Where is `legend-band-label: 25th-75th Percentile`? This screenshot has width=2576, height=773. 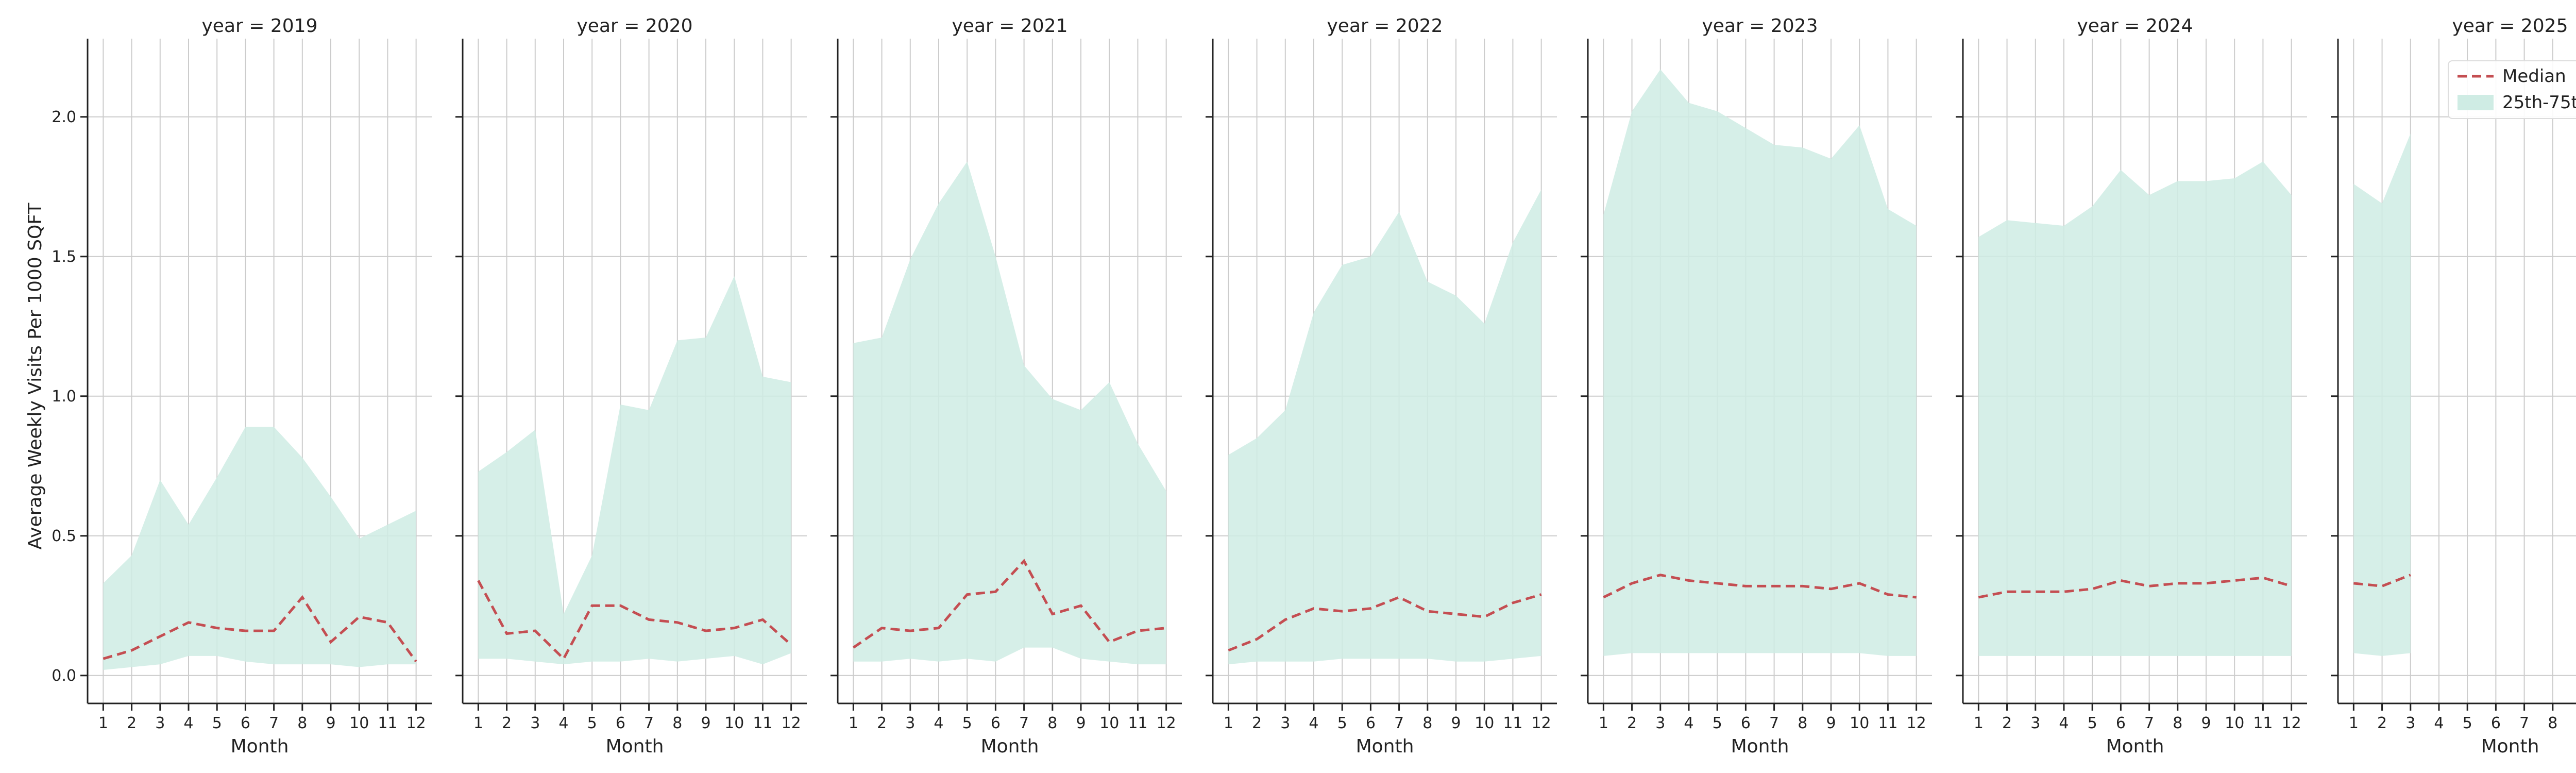
legend-band-label: 25th-75th Percentile is located at coordinates (2539, 102).